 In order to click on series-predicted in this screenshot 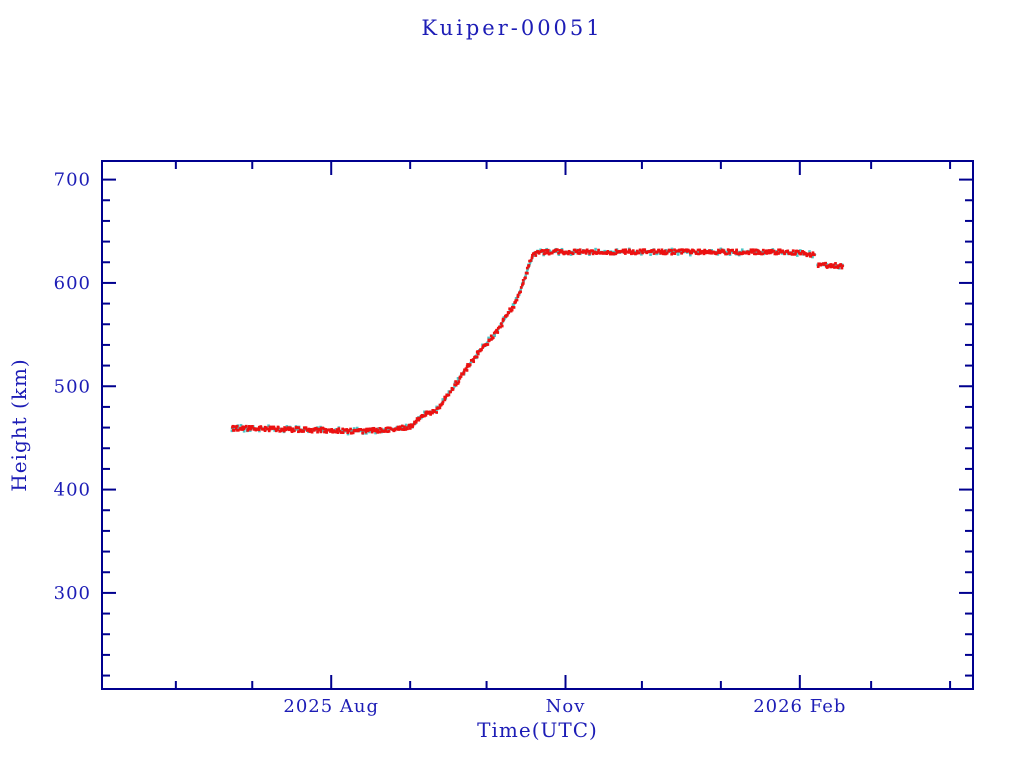, I will do `click(537, 341)`.